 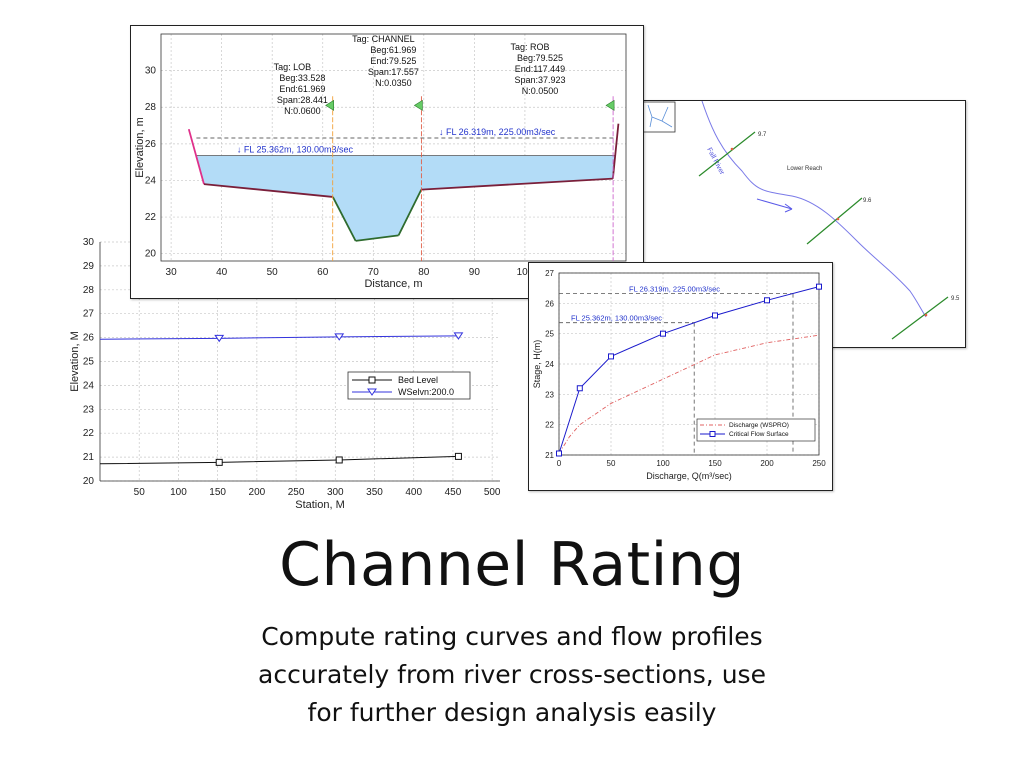 What do you see at coordinates (955, 299) in the screenshot?
I see `section-label: 9.5` at bounding box center [955, 299].